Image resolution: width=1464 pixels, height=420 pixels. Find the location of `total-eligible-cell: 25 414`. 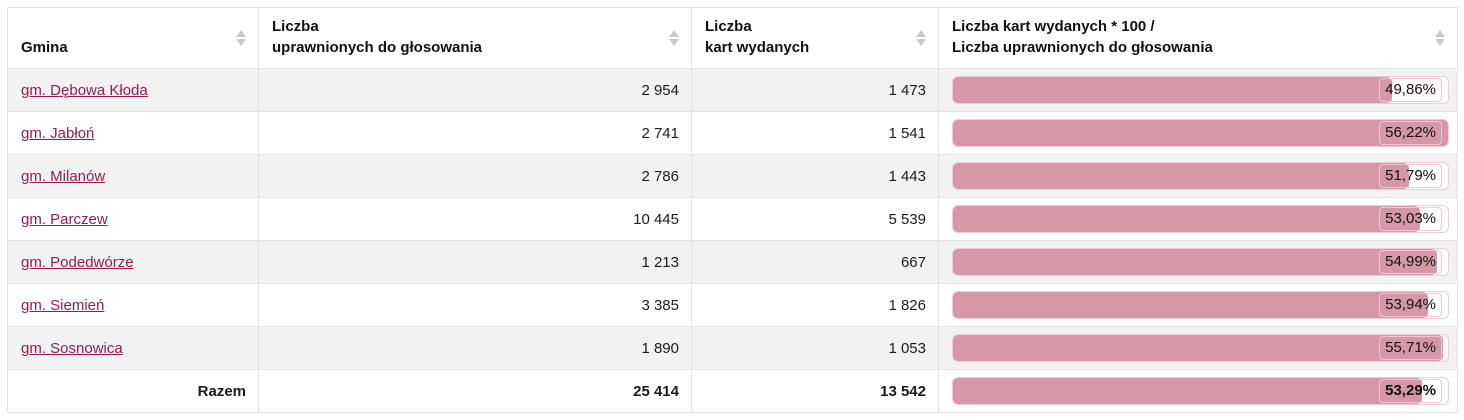

total-eligible-cell: 25 414 is located at coordinates (475, 391).